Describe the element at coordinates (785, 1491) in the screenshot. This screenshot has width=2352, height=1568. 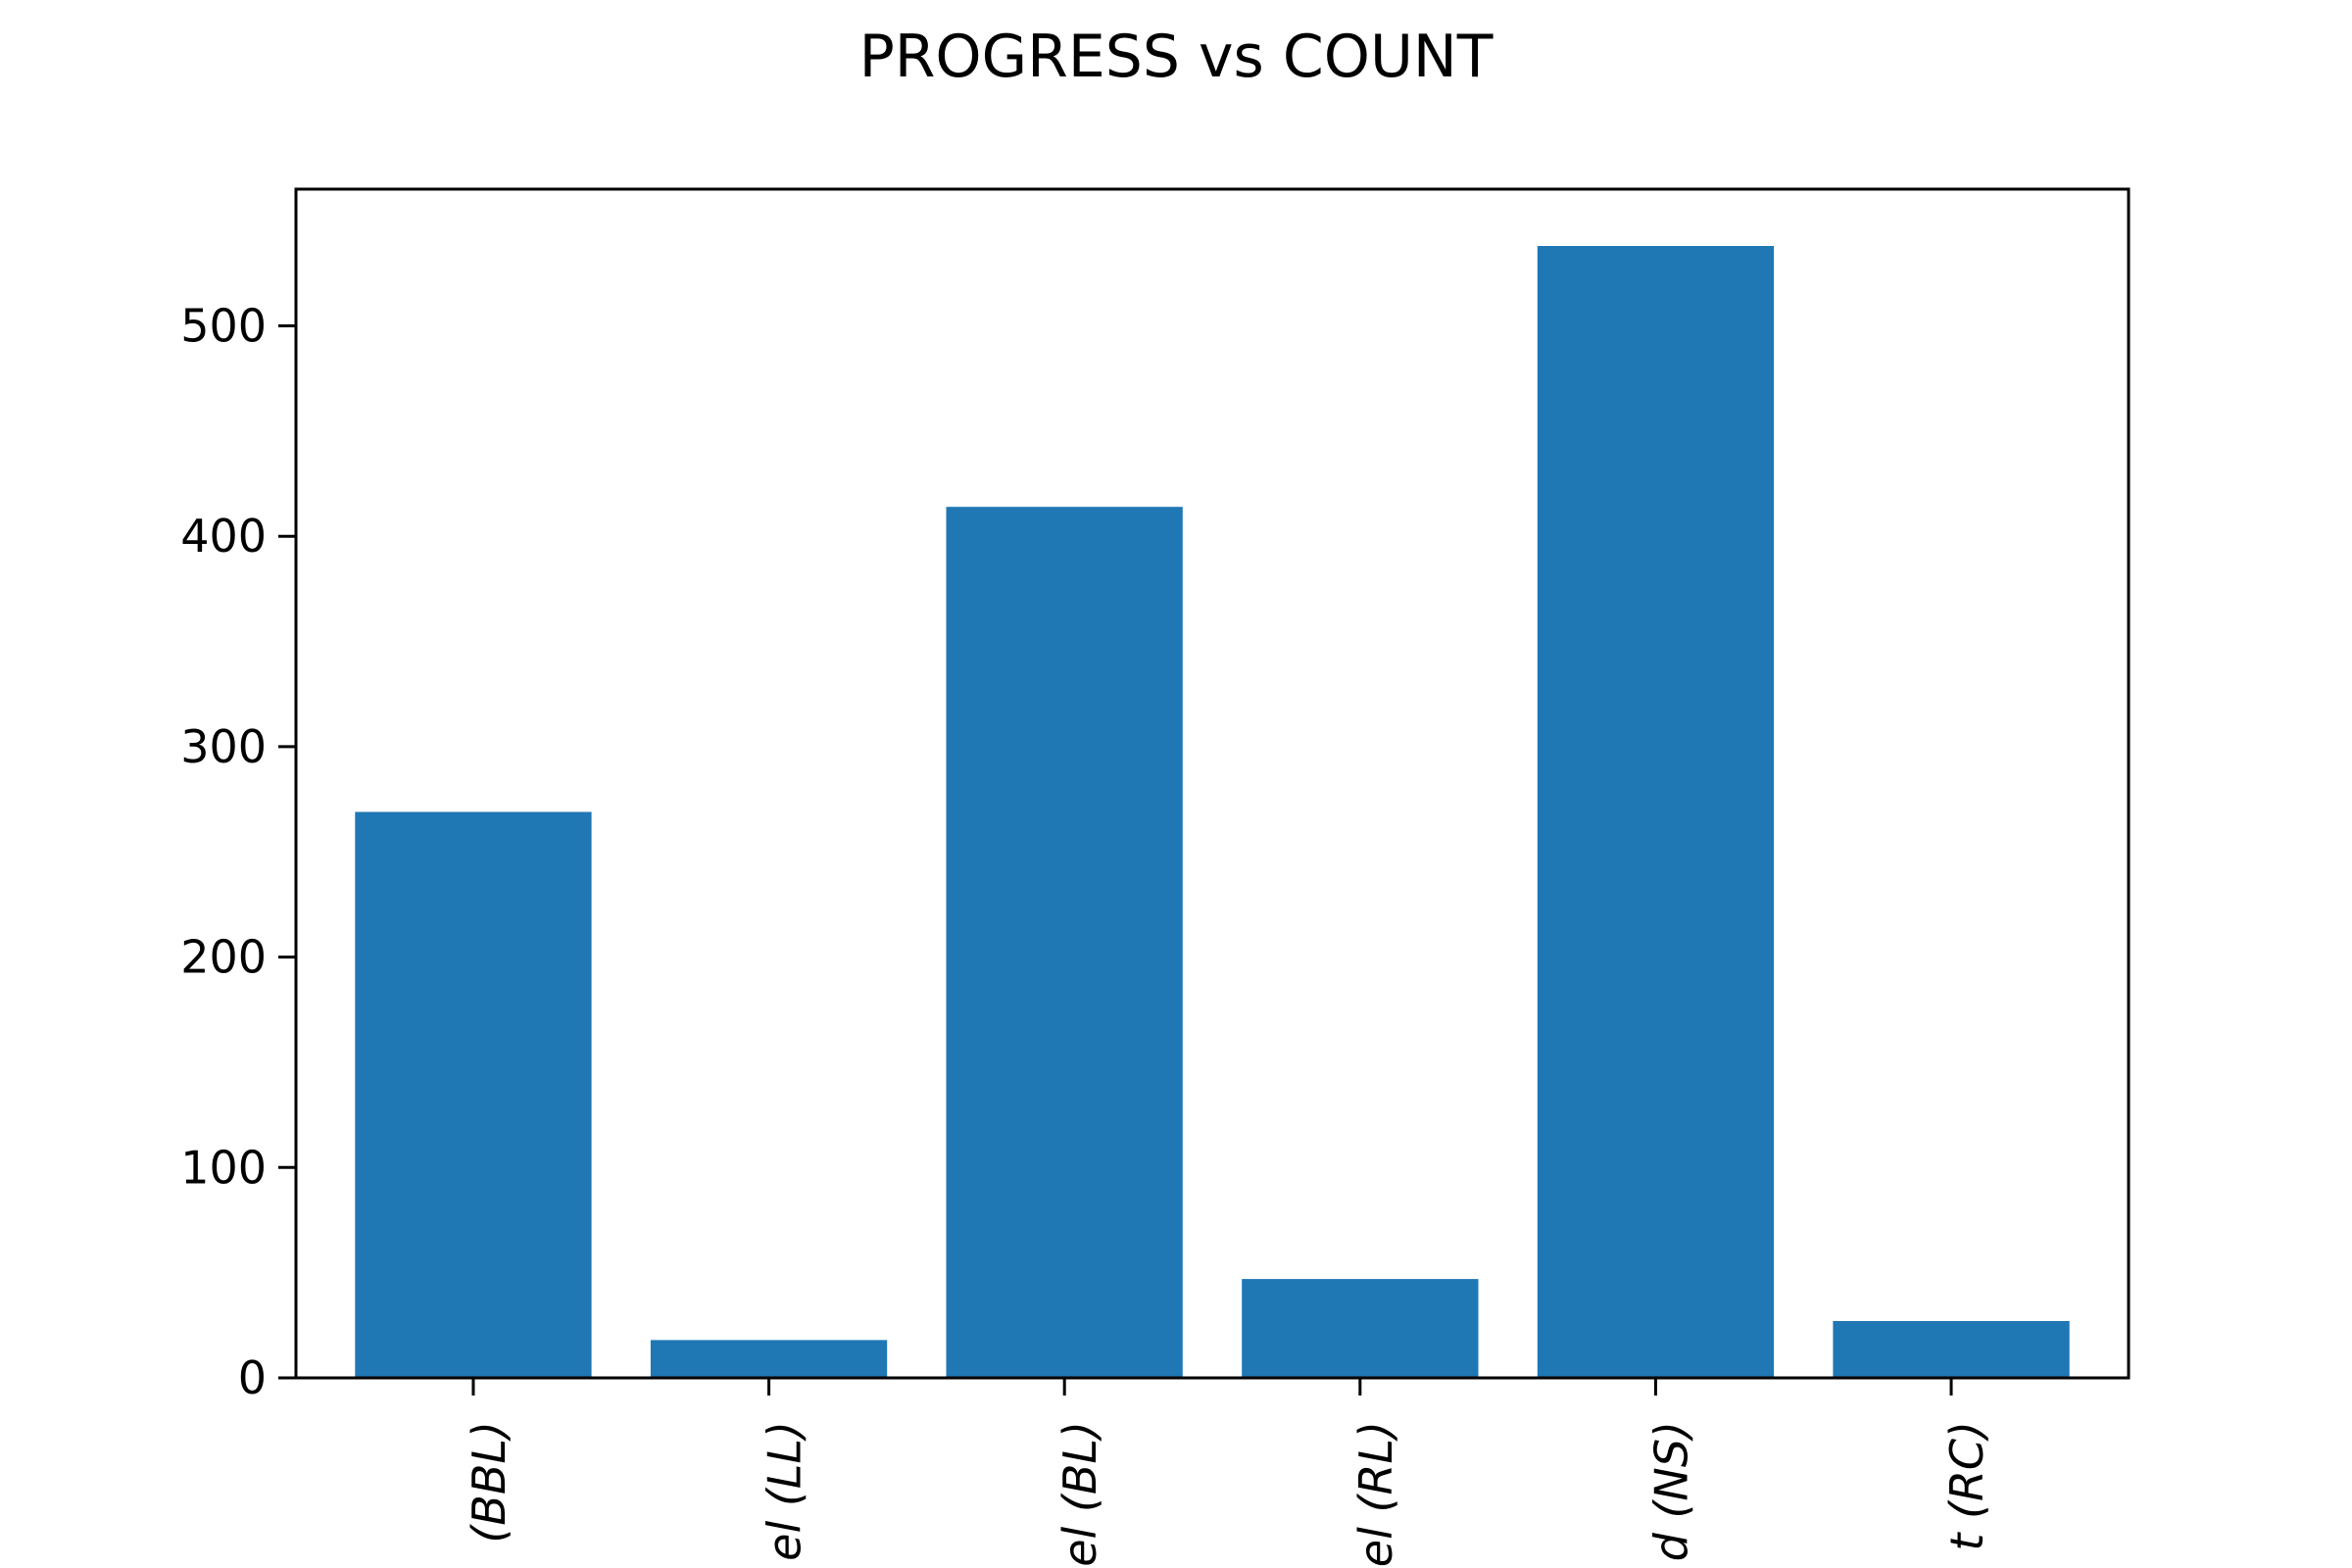
I see `x-tick-label: el (LL)` at that location.